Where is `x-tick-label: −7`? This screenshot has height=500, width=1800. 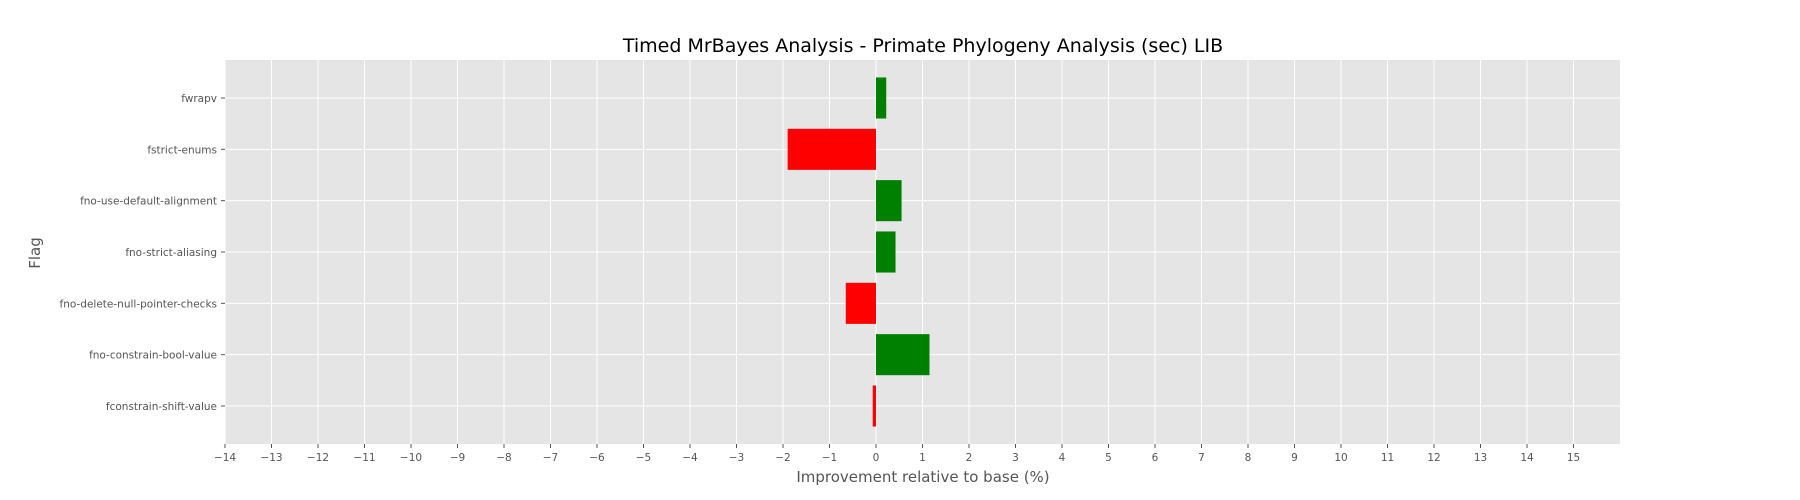 x-tick-label: −7 is located at coordinates (550, 458).